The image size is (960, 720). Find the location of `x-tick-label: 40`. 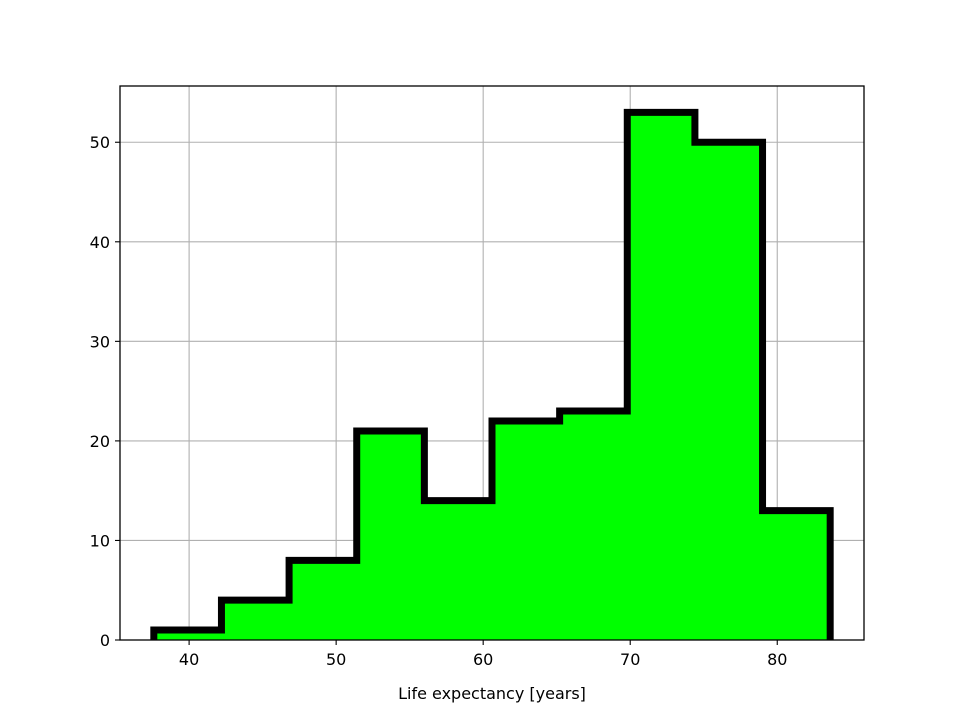

x-tick-label: 40 is located at coordinates (189, 659).